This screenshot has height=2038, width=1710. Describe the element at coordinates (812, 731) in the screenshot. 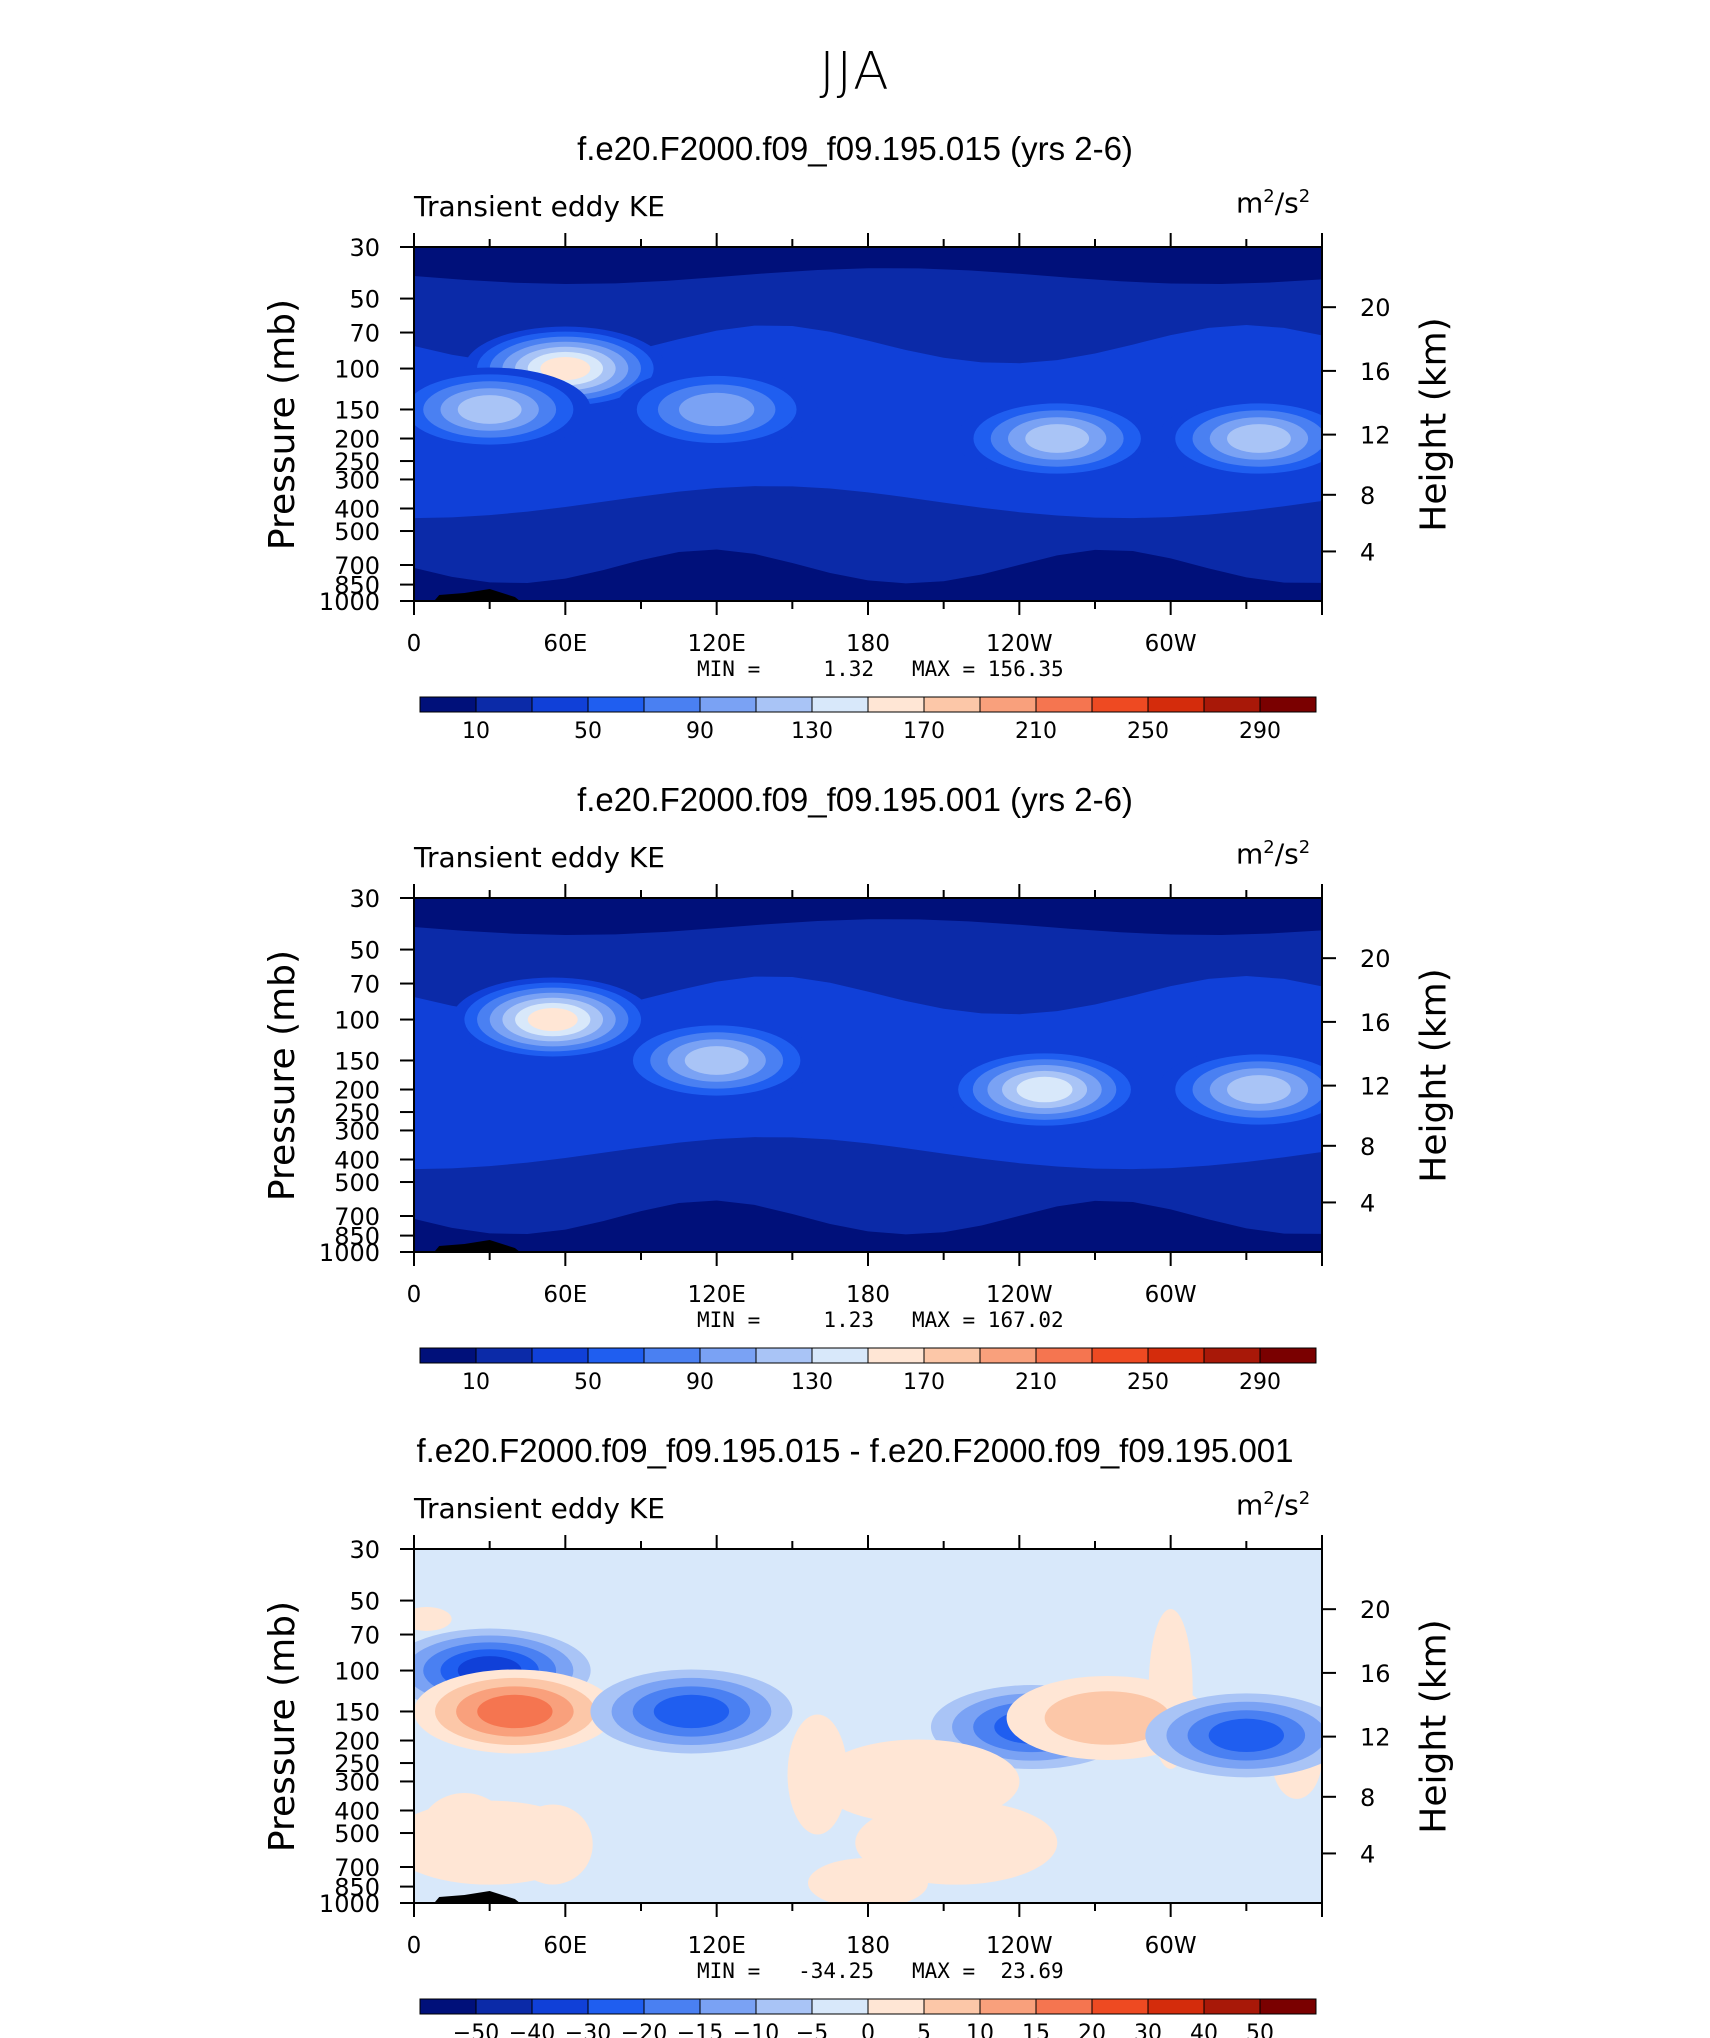

I see `colorbar-label: 130` at that location.